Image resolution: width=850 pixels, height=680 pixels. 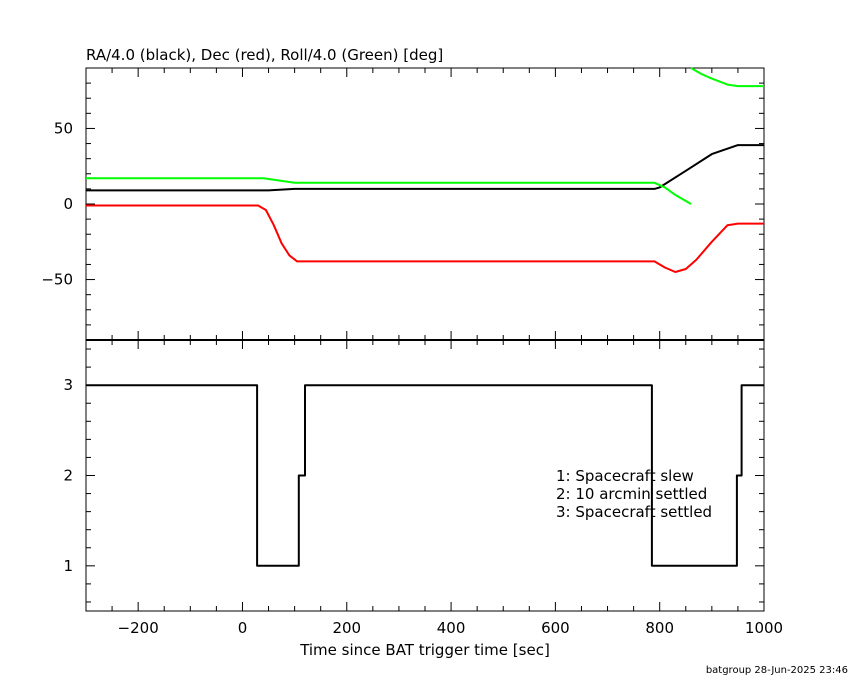 What do you see at coordinates (555, 628) in the screenshot?
I see `x-tick-label: 600` at bounding box center [555, 628].